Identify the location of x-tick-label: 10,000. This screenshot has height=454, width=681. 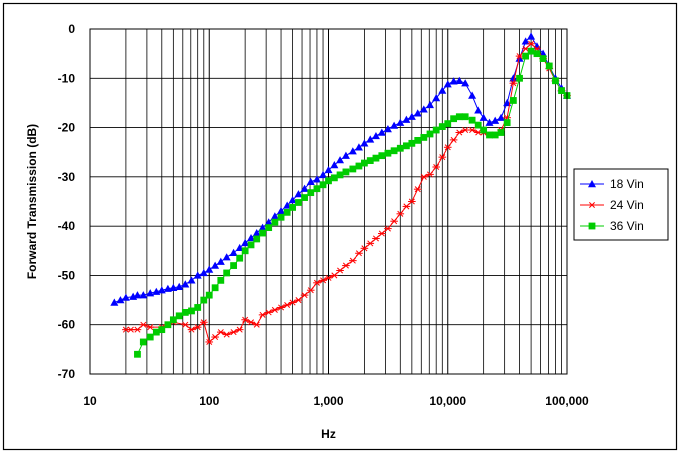
(447, 401).